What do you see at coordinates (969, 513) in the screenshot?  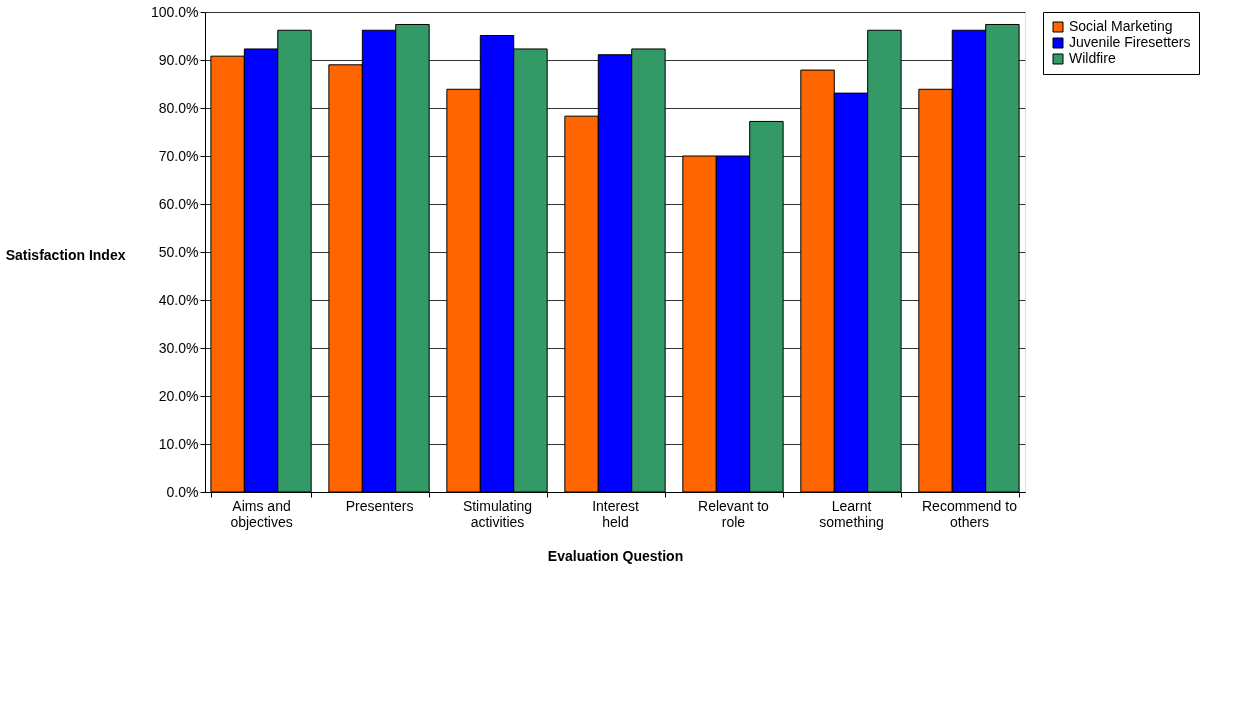 I see `x-tick-label: Recommend to others` at bounding box center [969, 513].